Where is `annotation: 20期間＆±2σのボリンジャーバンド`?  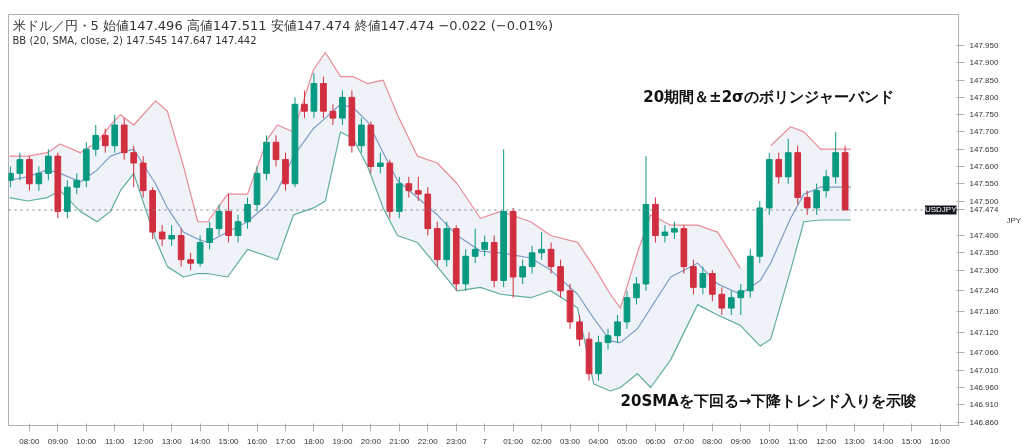
annotation: 20期間＆±2σのボリンジャーバンド is located at coordinates (768, 96).